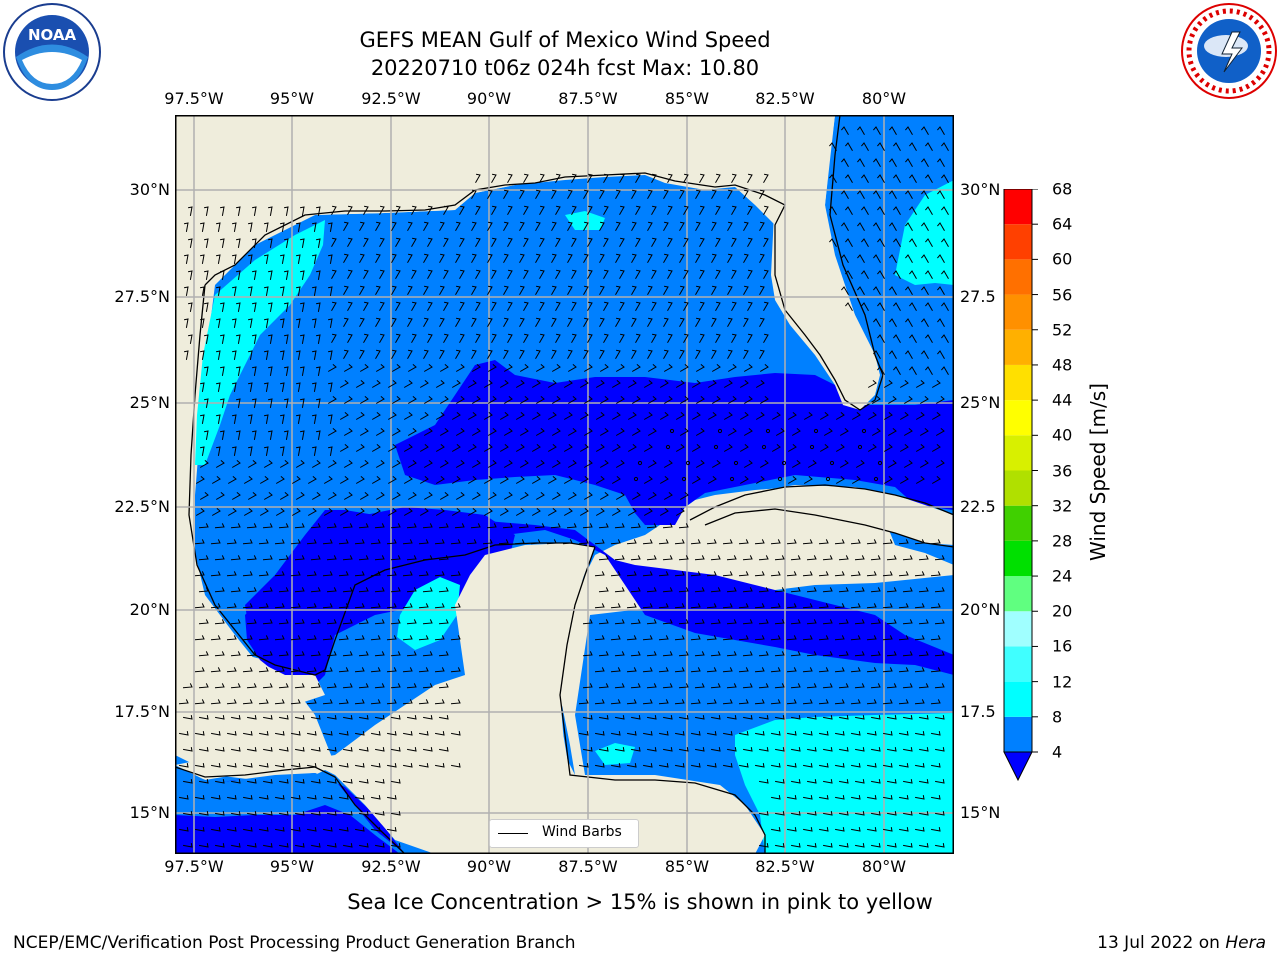 Image resolution: width=1280 pixels, height=960 pixels. I want to click on lon-tick-bottom: 82.5°W, so click(785, 866).